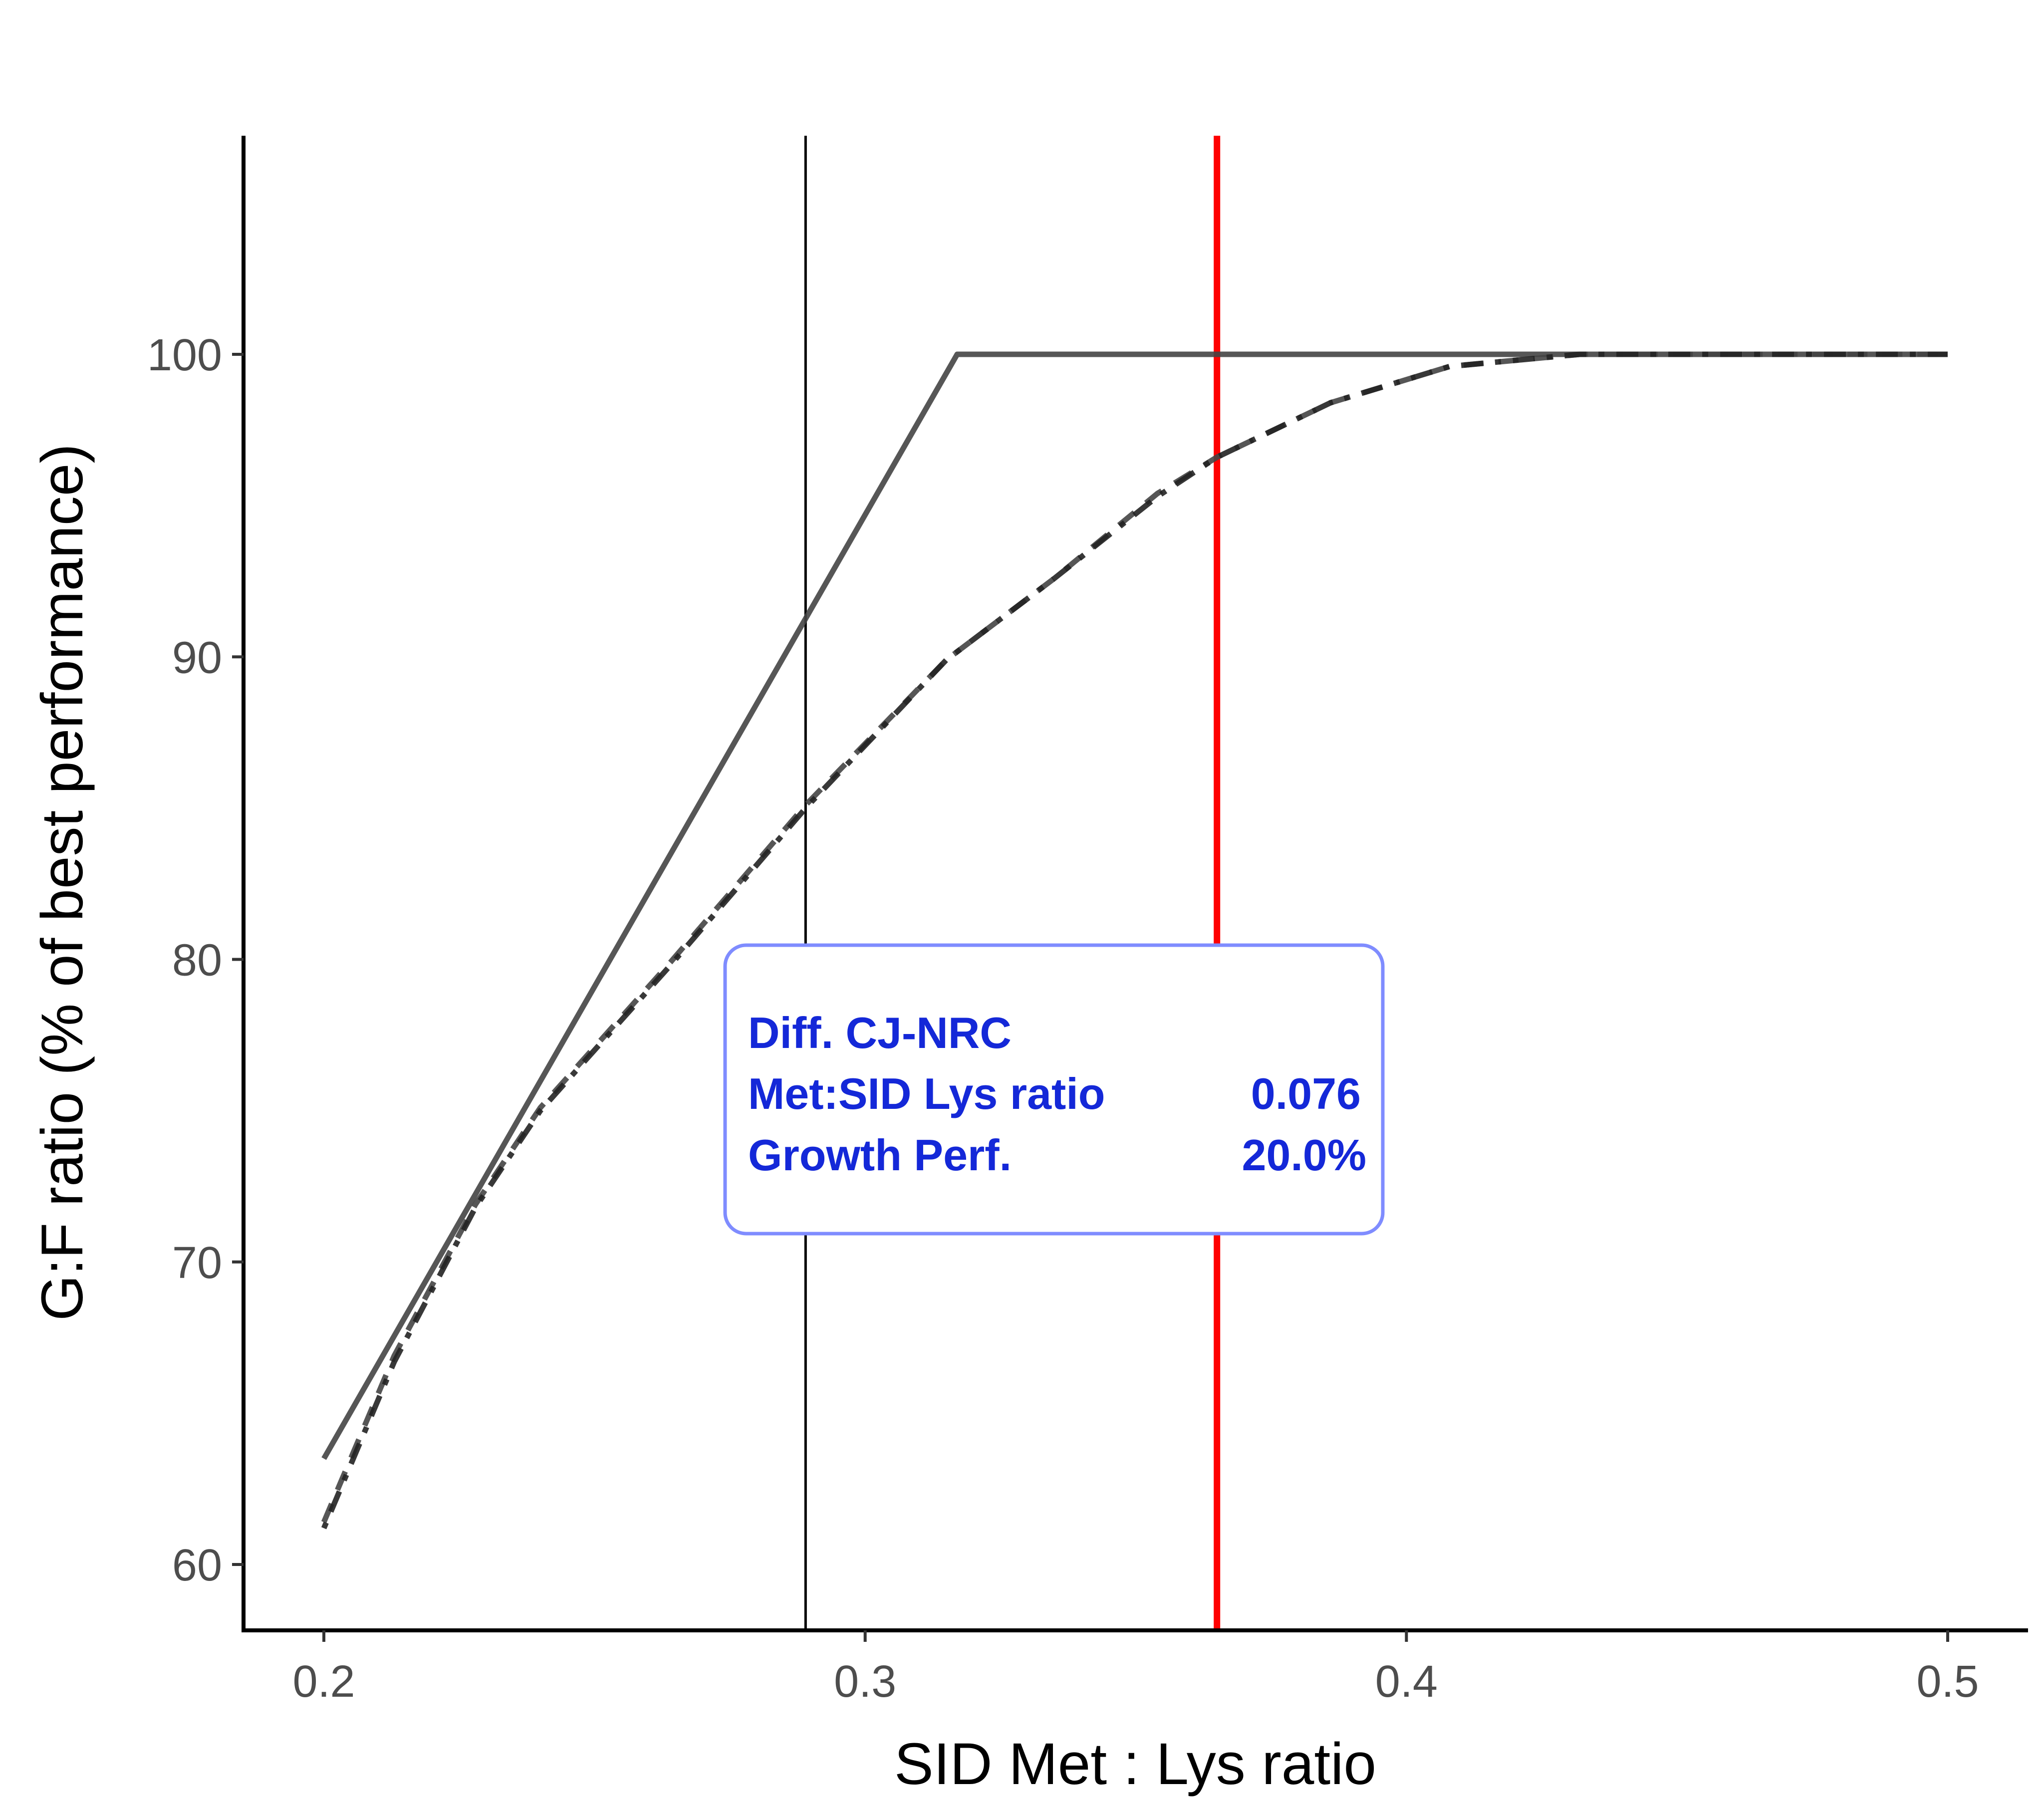 This screenshot has width=2044, height=1817. What do you see at coordinates (880, 1032) in the screenshot?
I see `annotation-title: Diff. CJ-NRC` at bounding box center [880, 1032].